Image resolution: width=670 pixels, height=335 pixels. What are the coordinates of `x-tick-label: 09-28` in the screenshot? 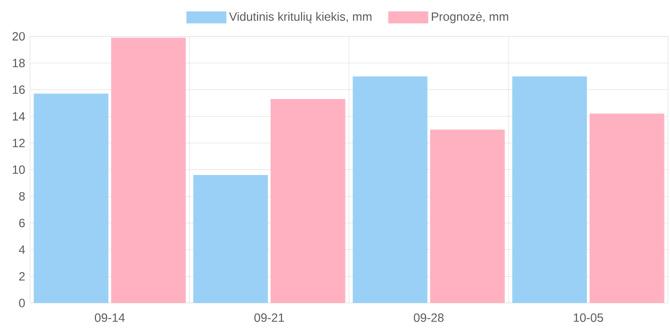 It's located at (429, 317).